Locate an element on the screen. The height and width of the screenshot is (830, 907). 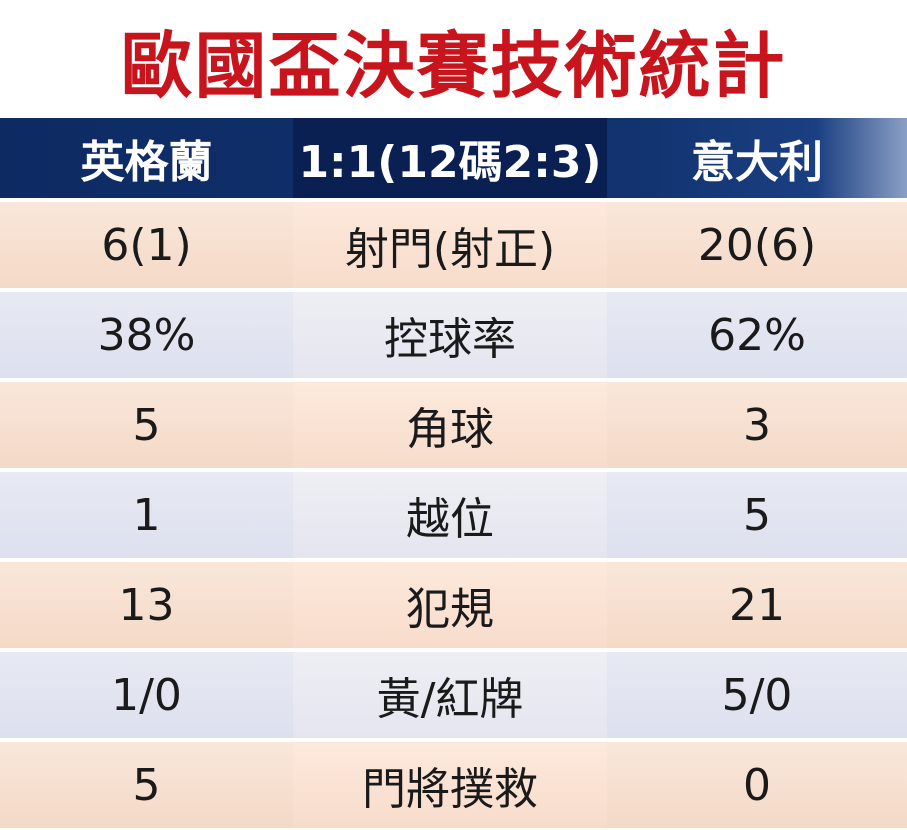
team-left-name: 英格蘭 is located at coordinates (146, 162).